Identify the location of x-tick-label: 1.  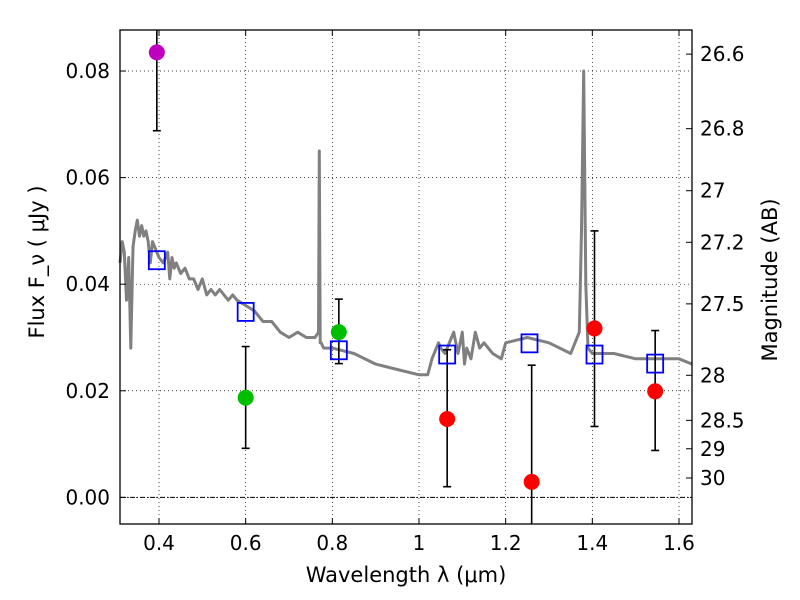
(419, 543).